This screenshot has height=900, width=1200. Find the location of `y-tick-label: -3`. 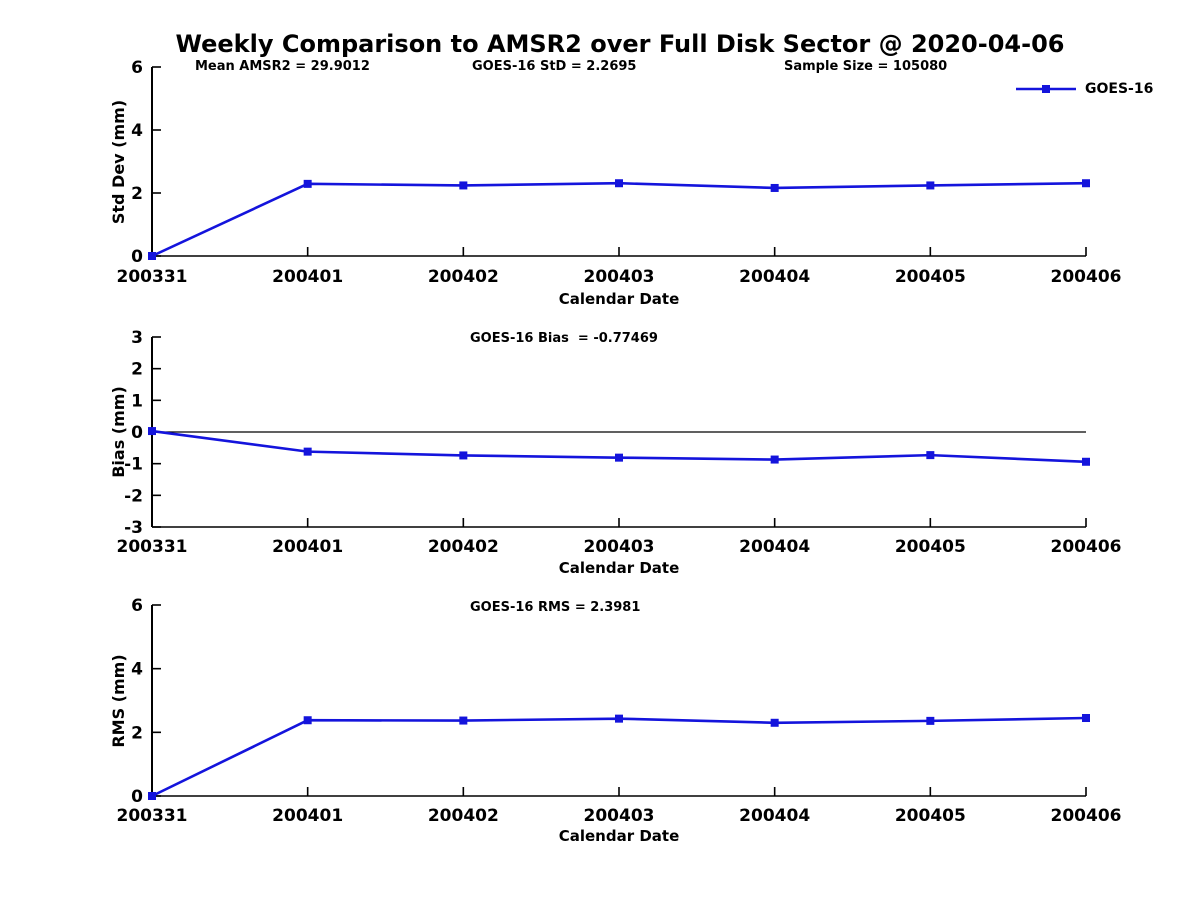

y-tick-label: -3 is located at coordinates (133, 528).